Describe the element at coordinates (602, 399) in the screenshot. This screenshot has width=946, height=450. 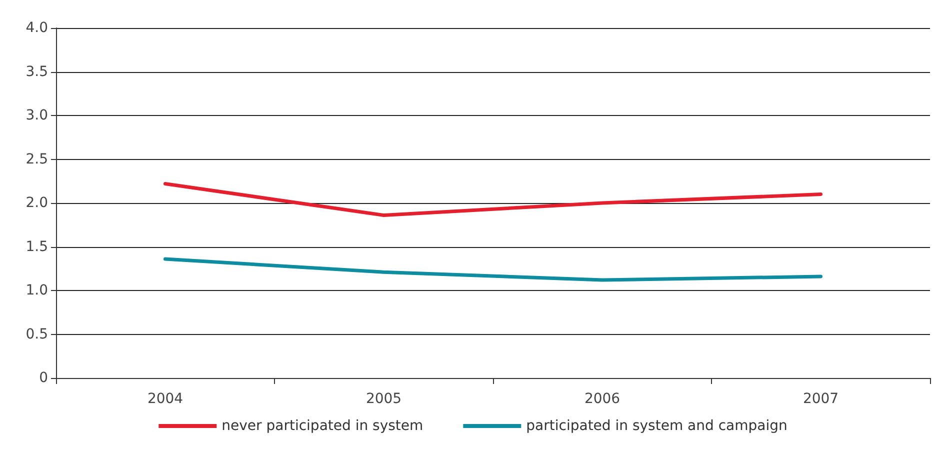
I see `x-tick-label: 2006` at that location.